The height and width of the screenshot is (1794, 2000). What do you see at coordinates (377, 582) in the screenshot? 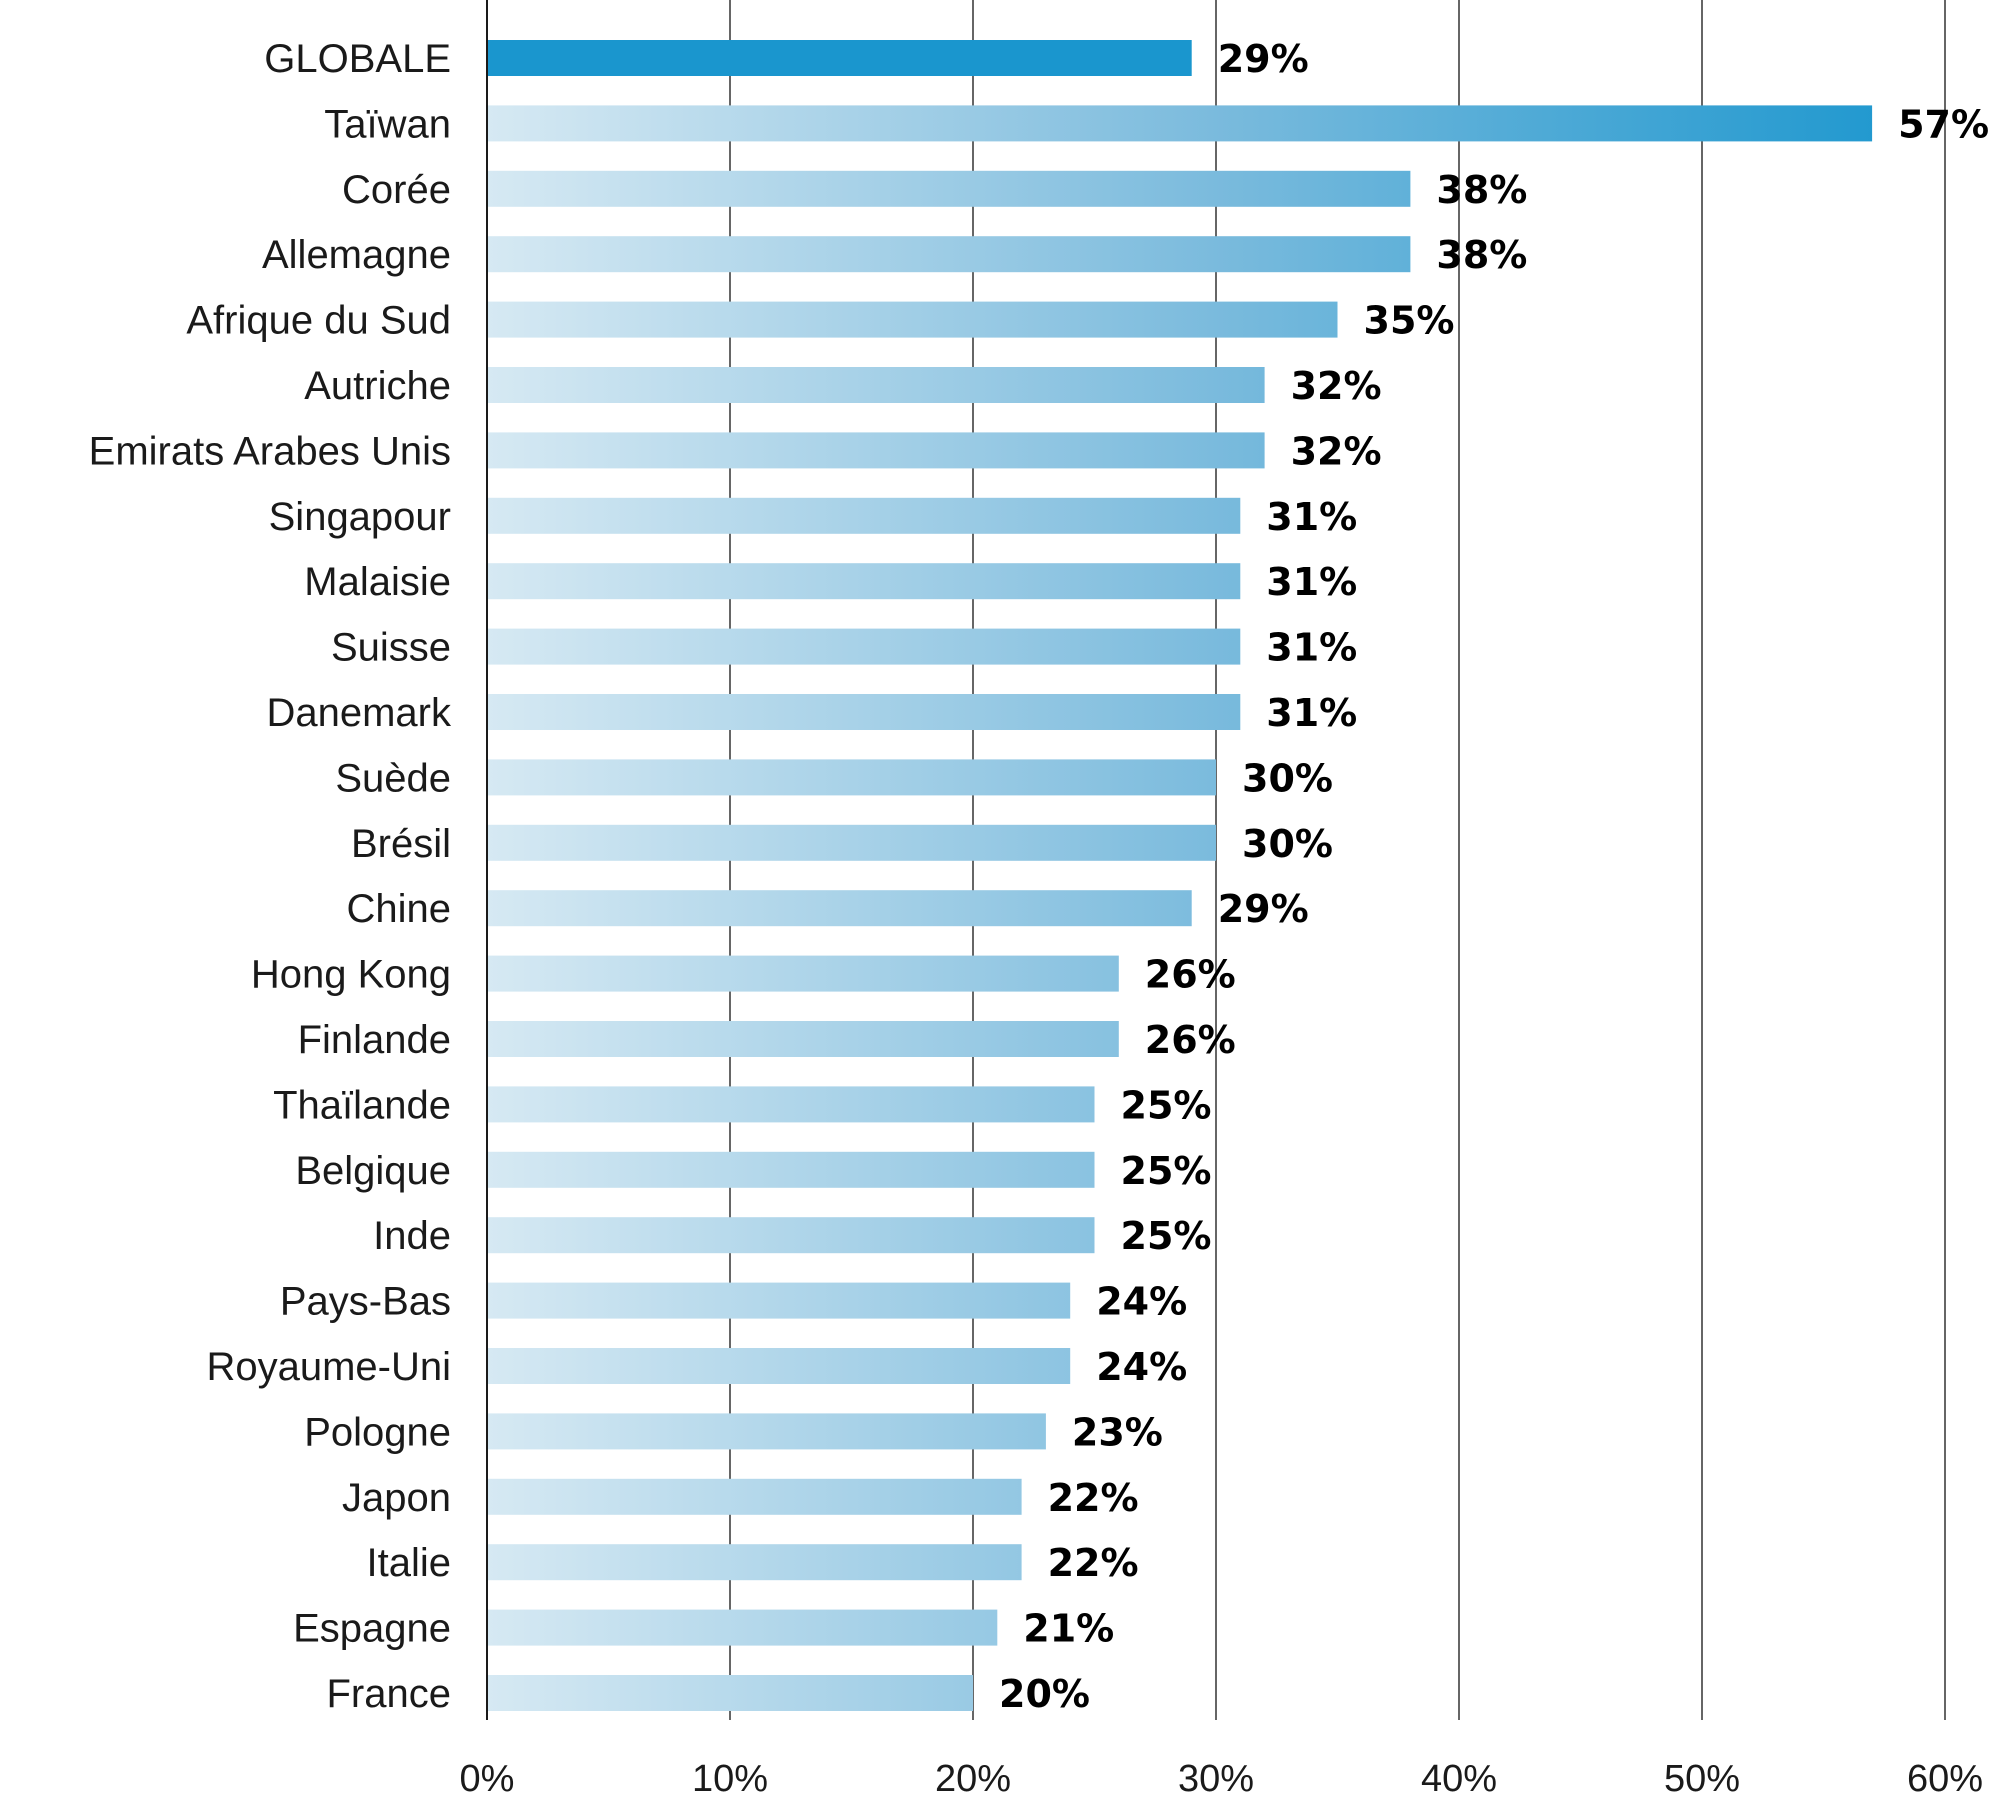
I see `category-label: Malaisie` at bounding box center [377, 582].